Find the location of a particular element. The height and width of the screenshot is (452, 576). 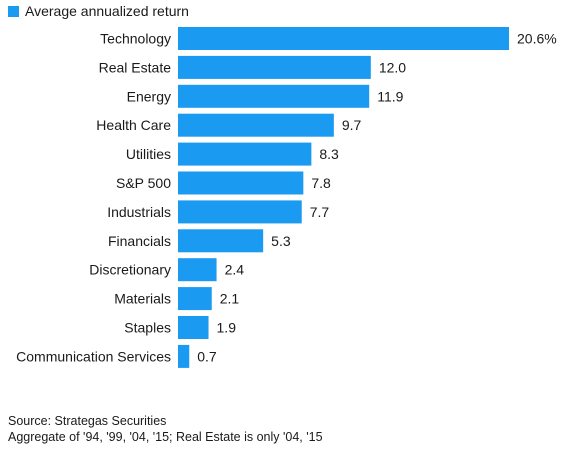

value-label: 9.7 is located at coordinates (352, 125).